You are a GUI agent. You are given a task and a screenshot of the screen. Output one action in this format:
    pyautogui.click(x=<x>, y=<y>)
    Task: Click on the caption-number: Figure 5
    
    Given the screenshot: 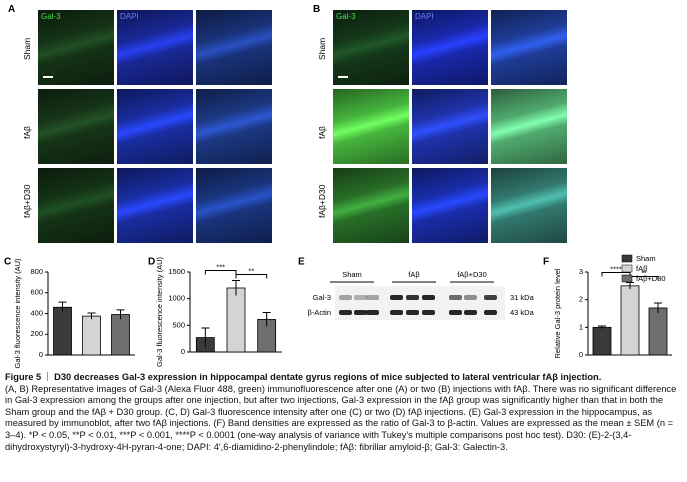 What is the action you would take?
    pyautogui.click(x=23, y=377)
    